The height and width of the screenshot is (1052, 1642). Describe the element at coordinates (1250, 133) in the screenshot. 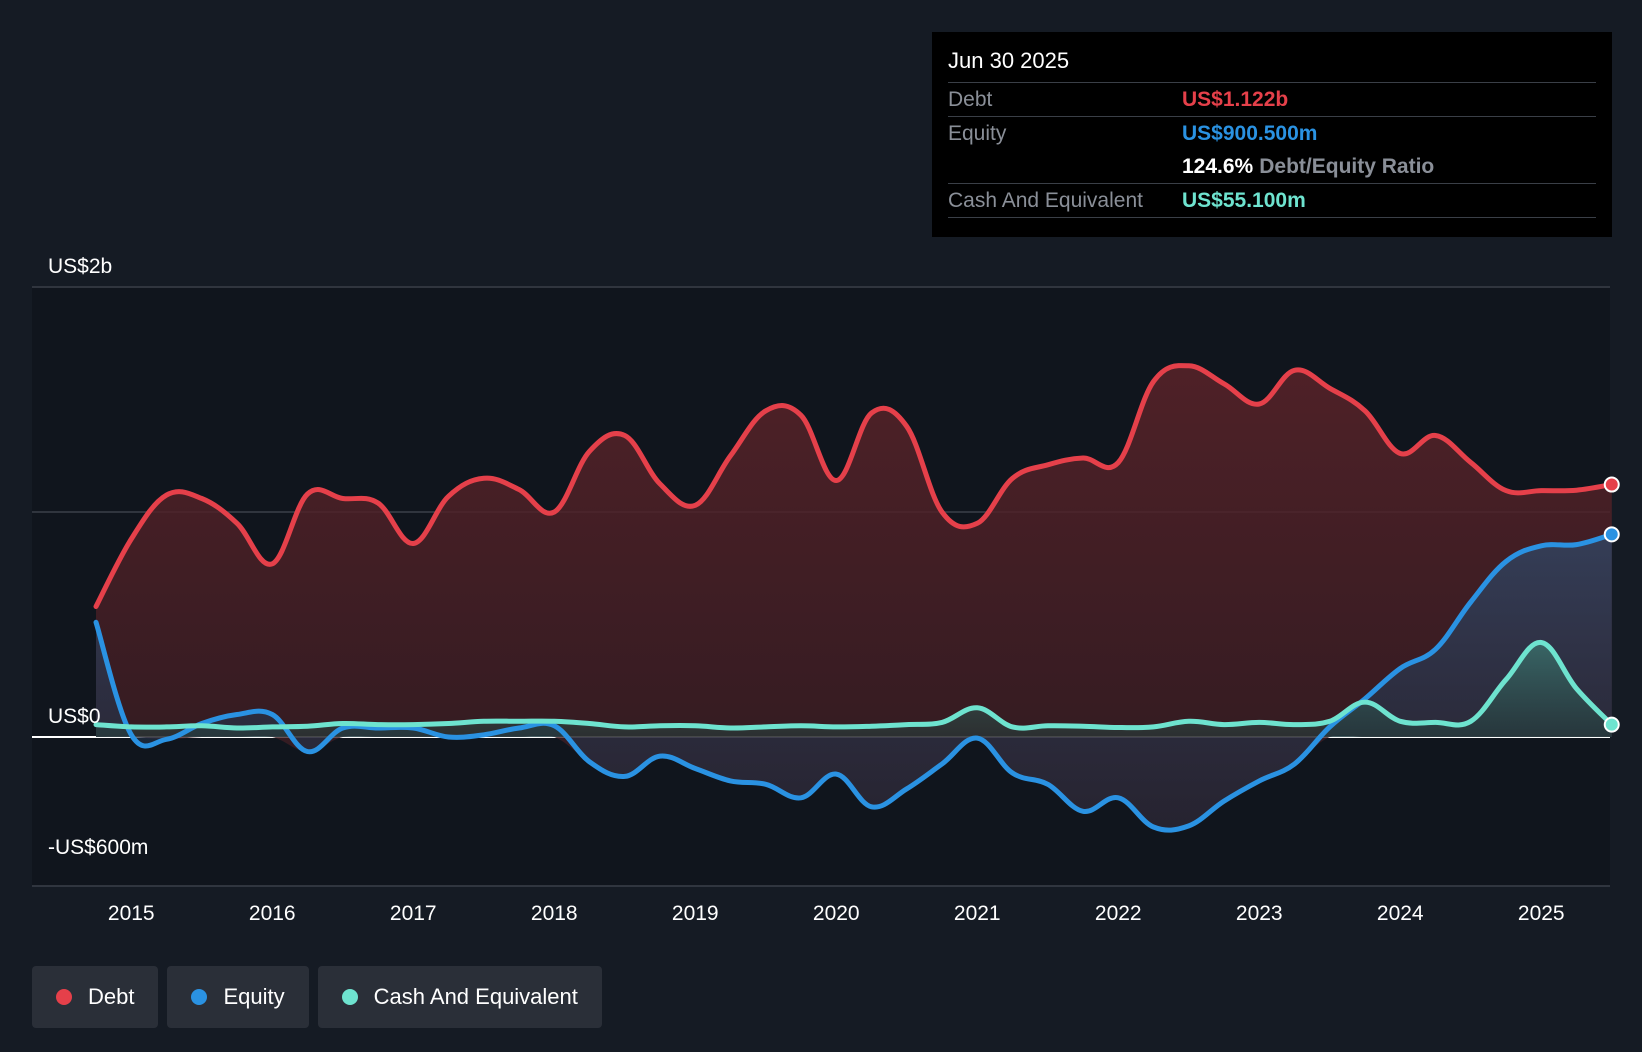

I see `tooltip-equity-value: US$900.500m` at that location.